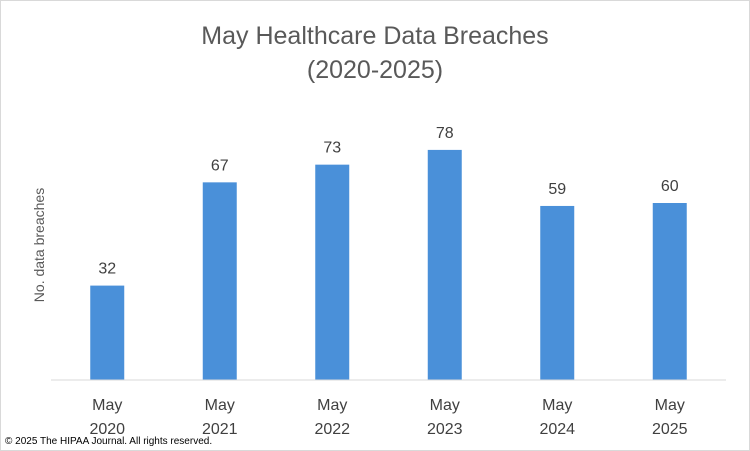 This screenshot has width=750, height=451. What do you see at coordinates (220, 405) in the screenshot?
I see `x-tick-label-1-0: May` at bounding box center [220, 405].